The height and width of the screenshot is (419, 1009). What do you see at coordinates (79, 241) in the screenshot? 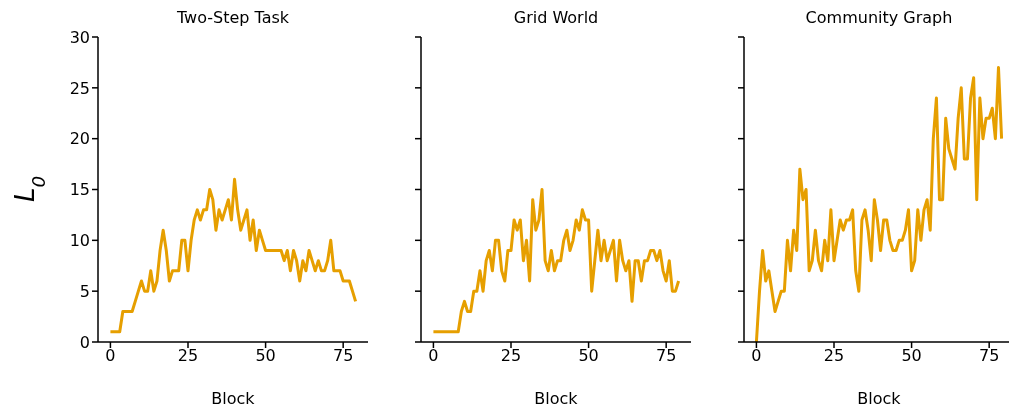
I see `y-tick-label: 10` at bounding box center [79, 241].